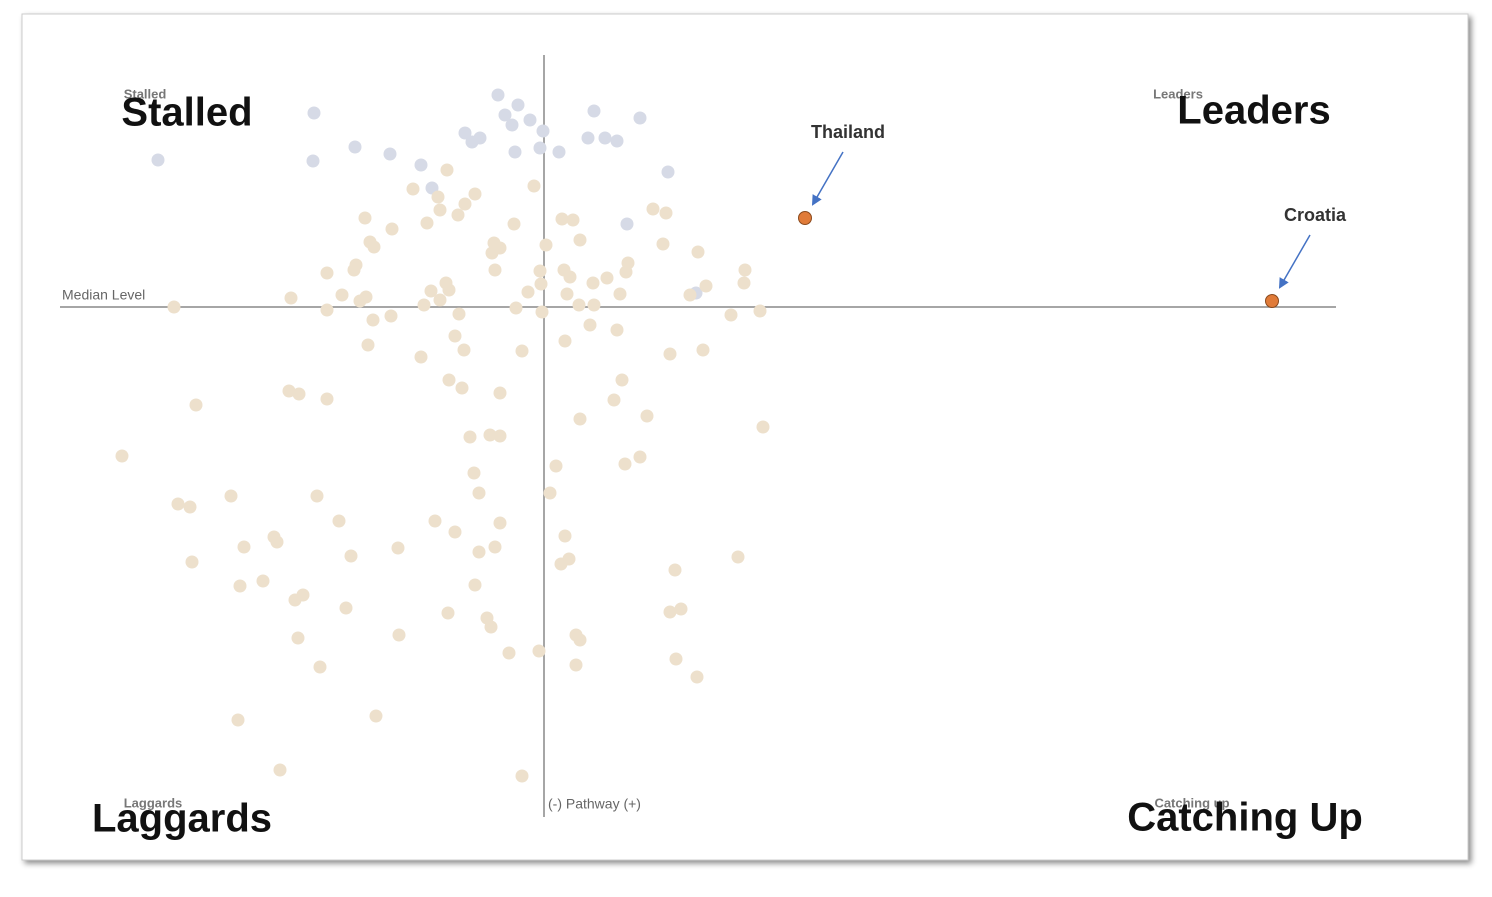  I want to click on quadrant-label: Laggards, so click(153, 802).